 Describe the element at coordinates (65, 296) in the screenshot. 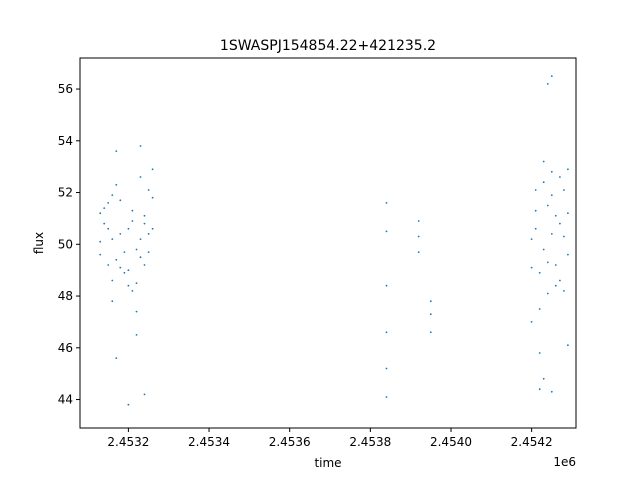

I see `y-tick-label: 48` at that location.